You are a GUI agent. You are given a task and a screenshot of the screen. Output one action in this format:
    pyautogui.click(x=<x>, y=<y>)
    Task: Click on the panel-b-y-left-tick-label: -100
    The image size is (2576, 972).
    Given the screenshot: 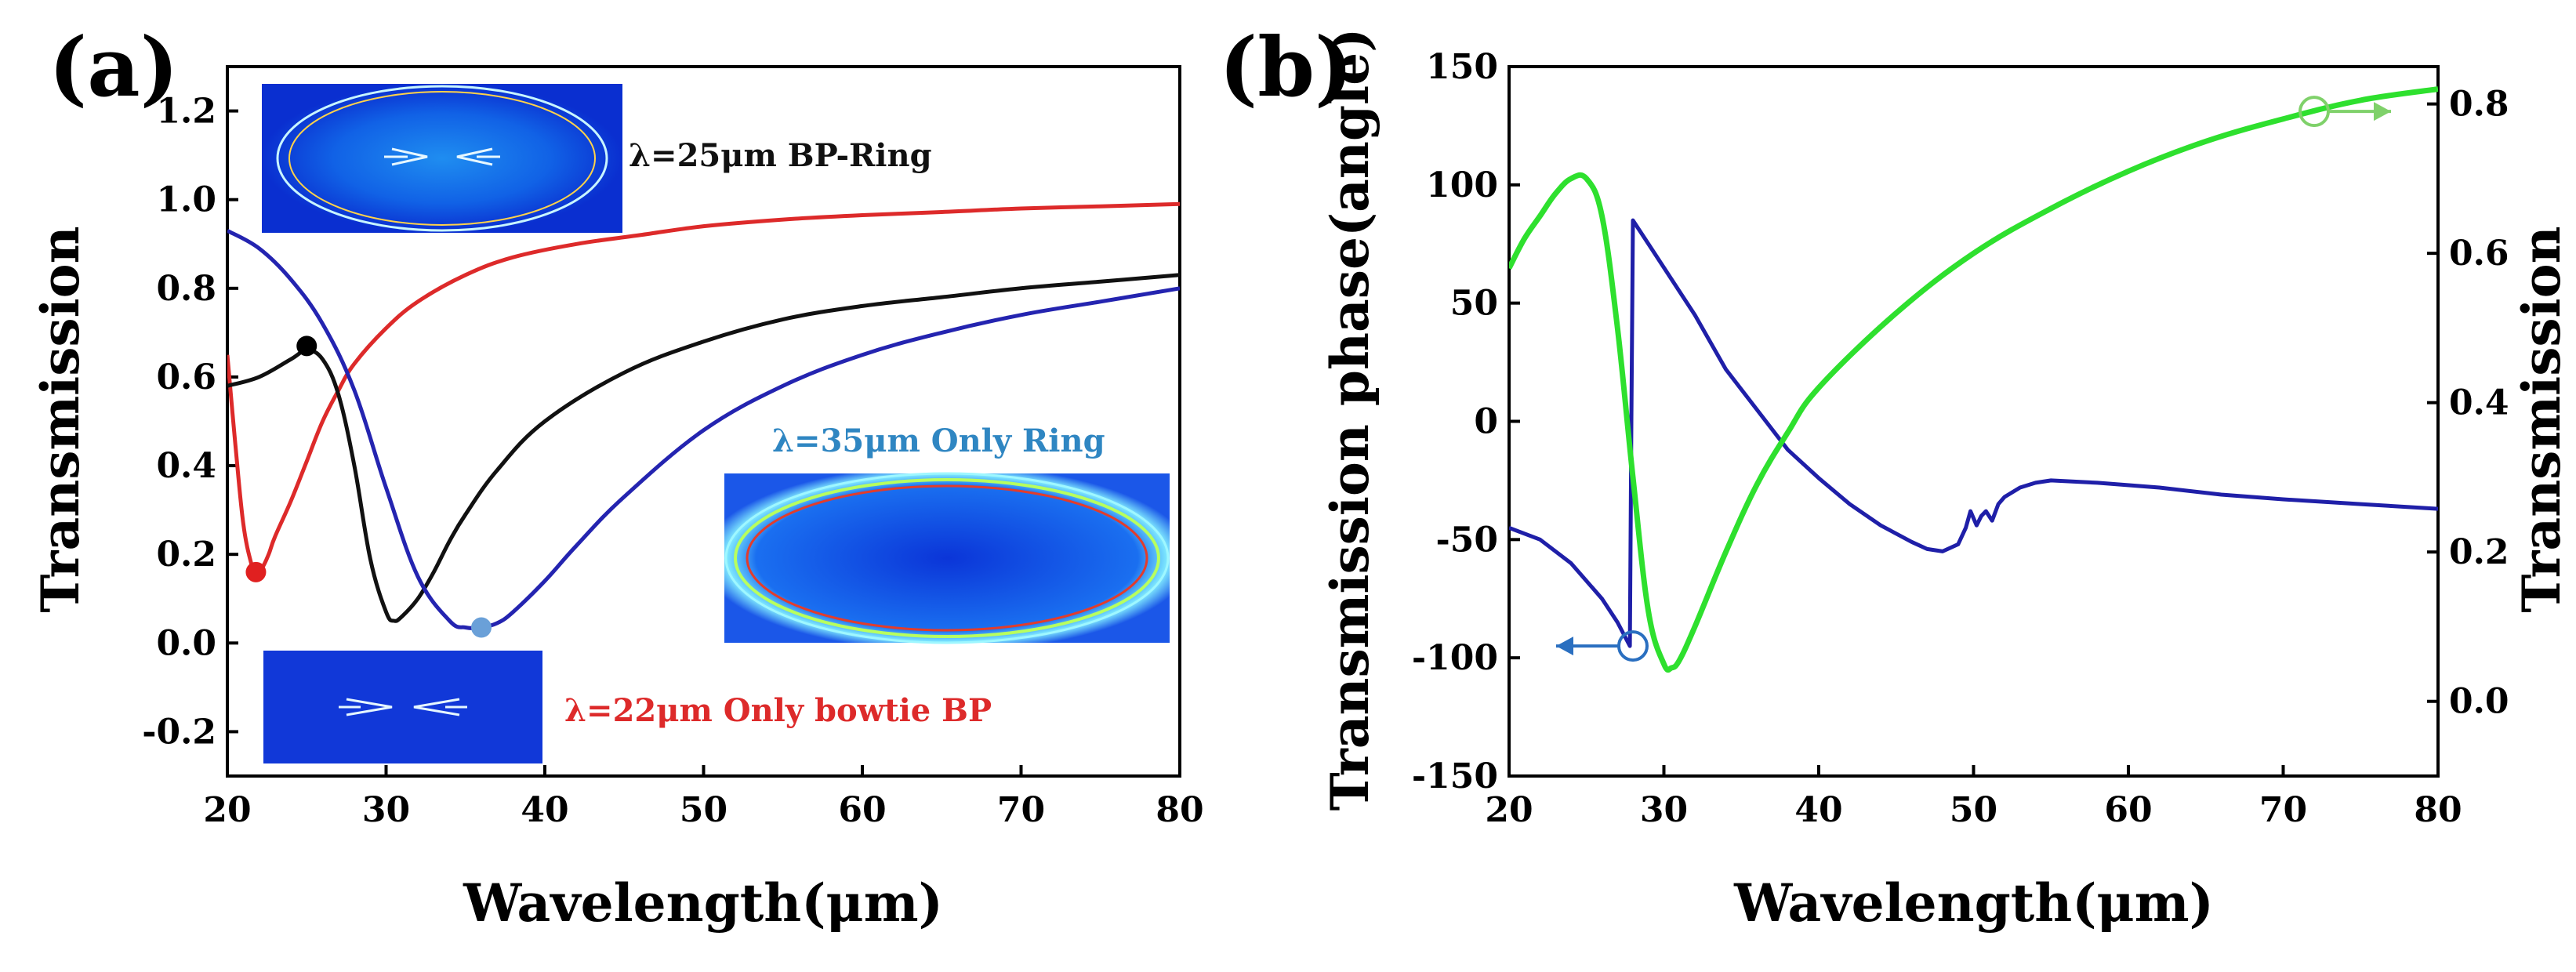 What is the action you would take?
    pyautogui.click(x=1455, y=658)
    